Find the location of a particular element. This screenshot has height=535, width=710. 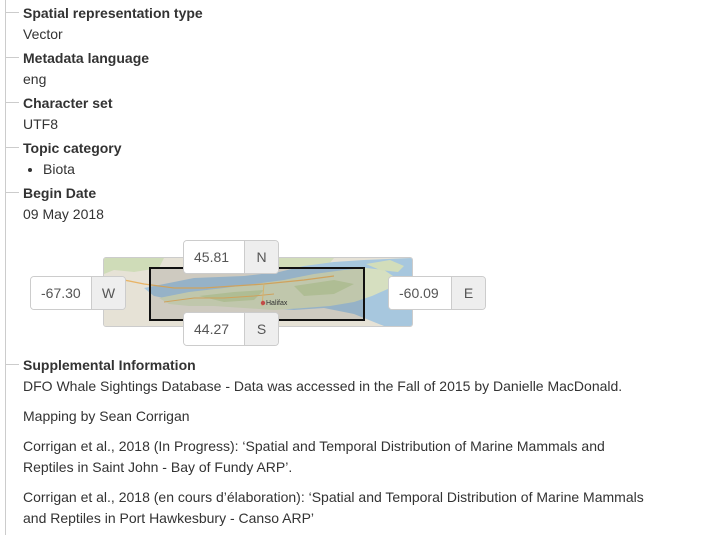

south-input: 44.27 is located at coordinates (214, 329).